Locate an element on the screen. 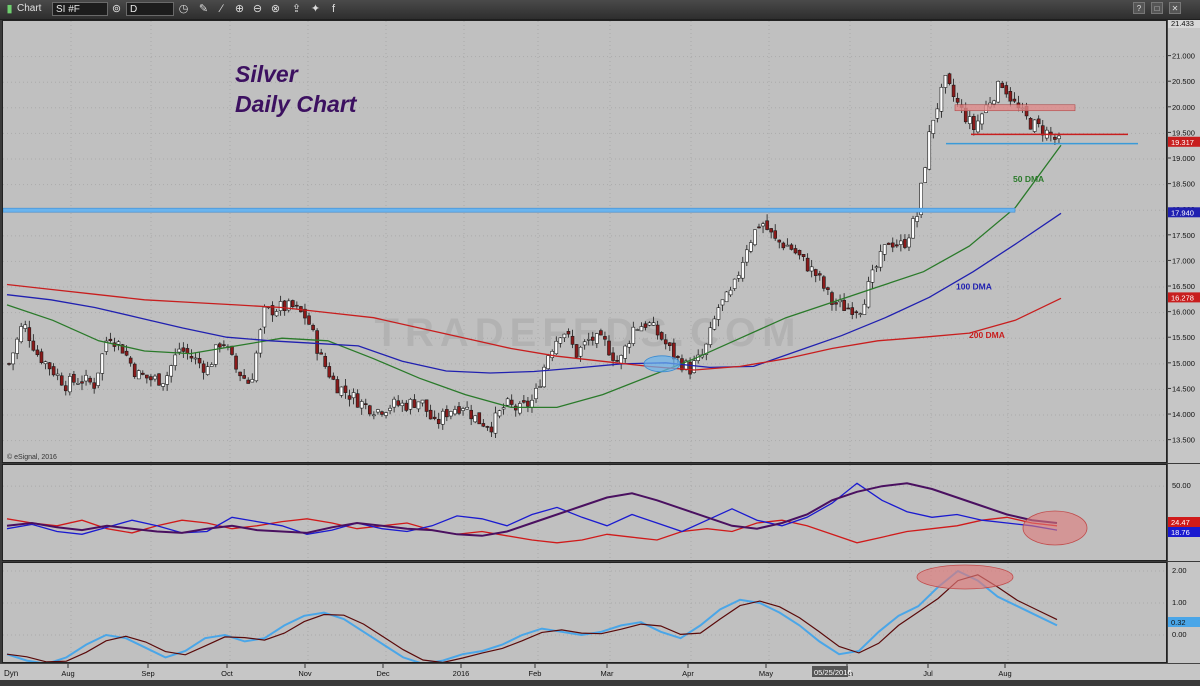 The height and width of the screenshot is (686, 1200). remove-icon: ⊖ is located at coordinates (257, 9).